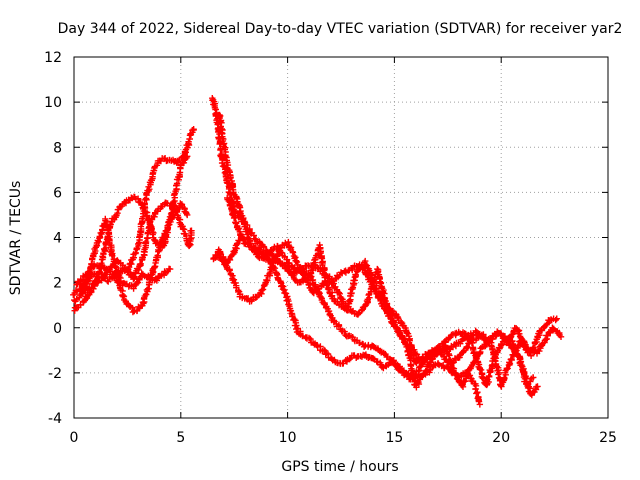 The image size is (640, 480). What do you see at coordinates (16, 238) in the screenshot?
I see `y-axis-label: SDTVAR / TECUs` at bounding box center [16, 238].